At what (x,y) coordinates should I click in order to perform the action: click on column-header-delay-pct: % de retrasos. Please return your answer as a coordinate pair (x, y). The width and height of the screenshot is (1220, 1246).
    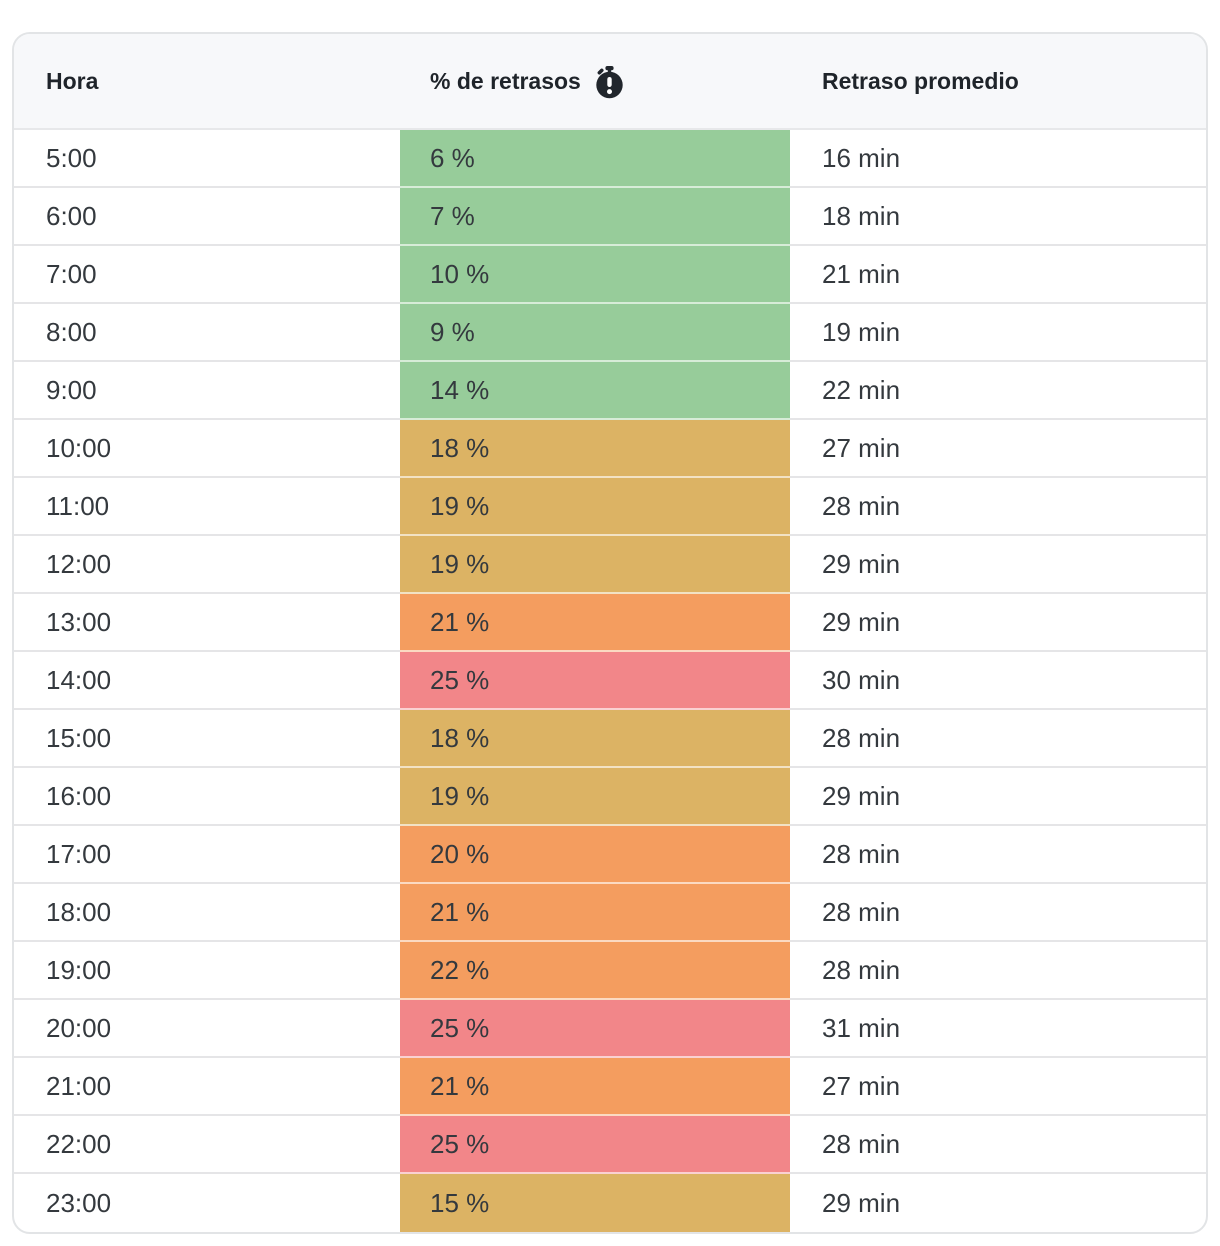
    Looking at the image, I should click on (595, 81).